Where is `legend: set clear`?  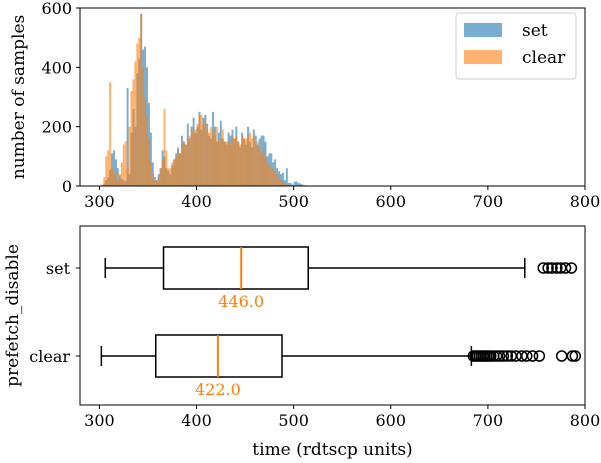
legend: set clear is located at coordinates (516, 46).